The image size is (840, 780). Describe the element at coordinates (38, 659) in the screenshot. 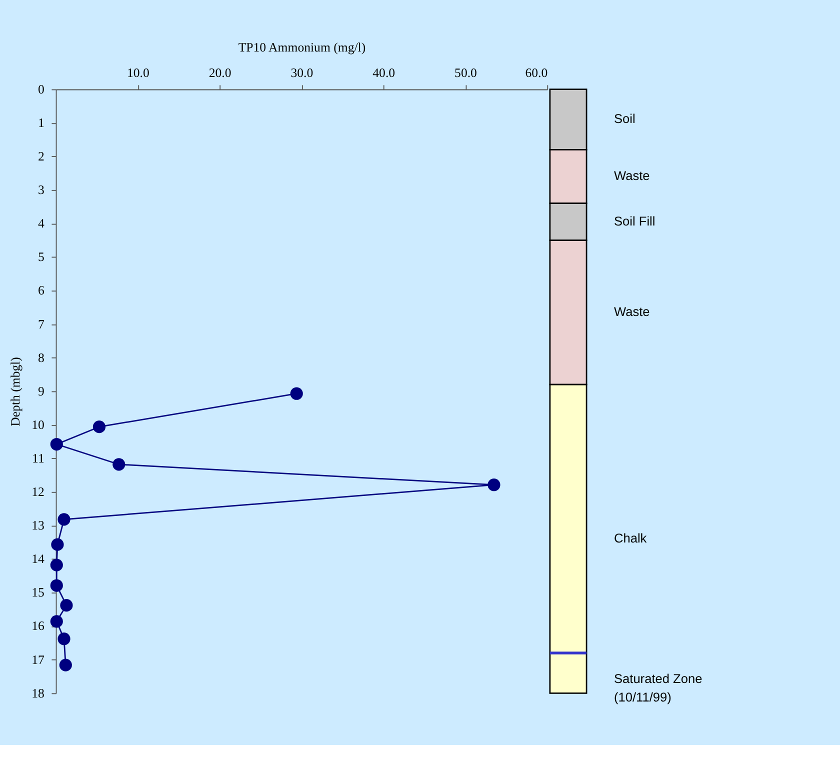

I see `y-tick-label: 17` at that location.